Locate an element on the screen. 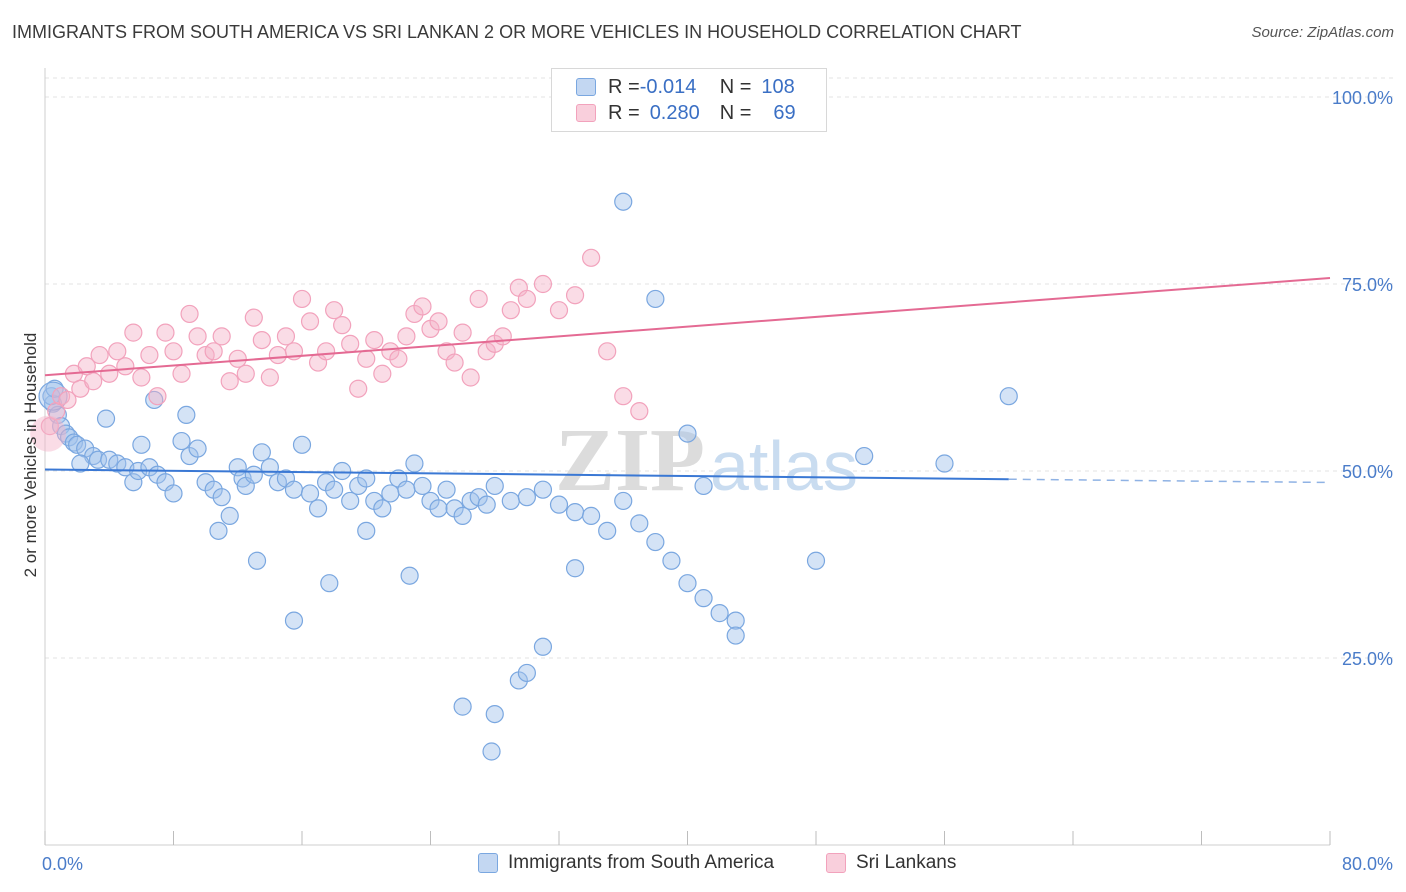  y-tick-label: 25.0% is located at coordinates (1367, 659).